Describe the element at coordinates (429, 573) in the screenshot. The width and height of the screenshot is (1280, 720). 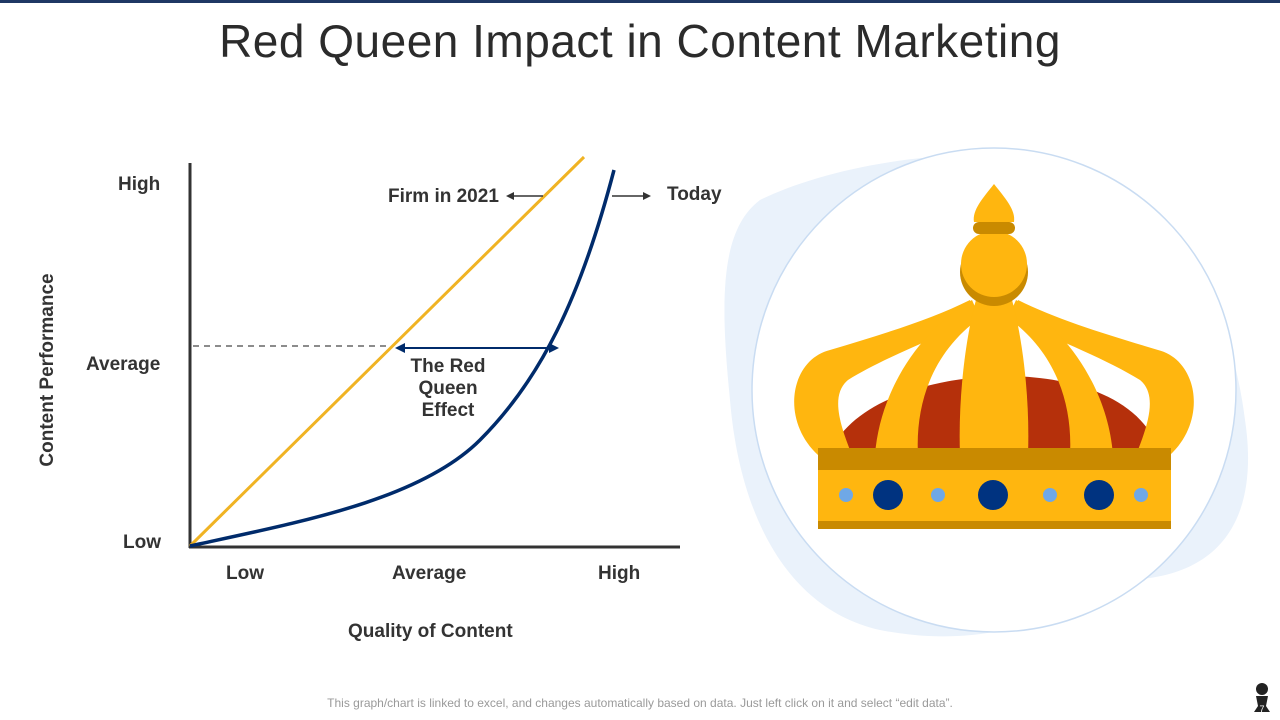
I see `x-tick-average: Average` at that location.